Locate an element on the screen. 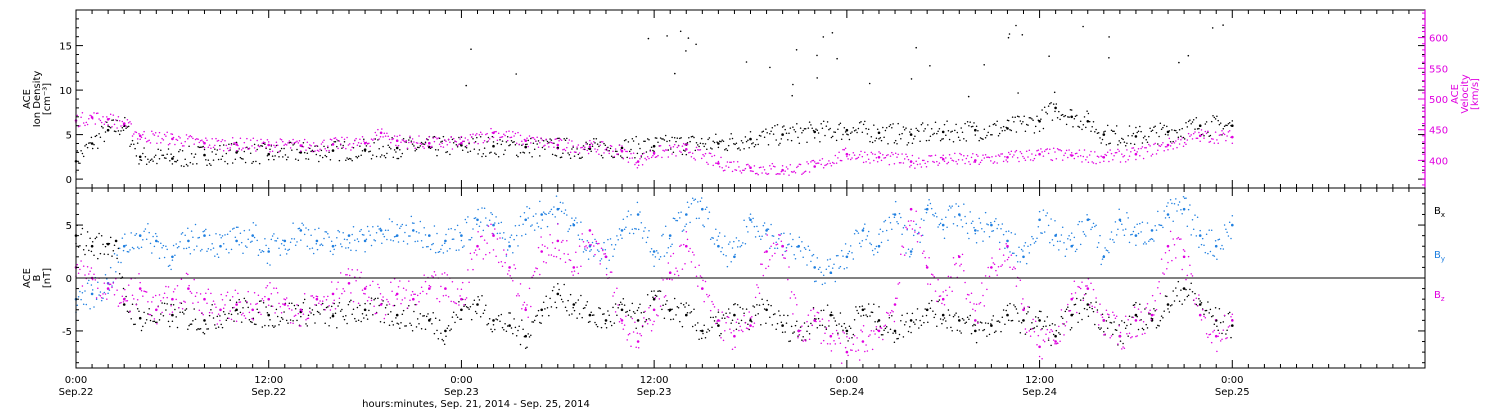 Image resolution: width=1500 pixels, height=410 pixels. b-y-series-point is located at coordinates (943, 225).